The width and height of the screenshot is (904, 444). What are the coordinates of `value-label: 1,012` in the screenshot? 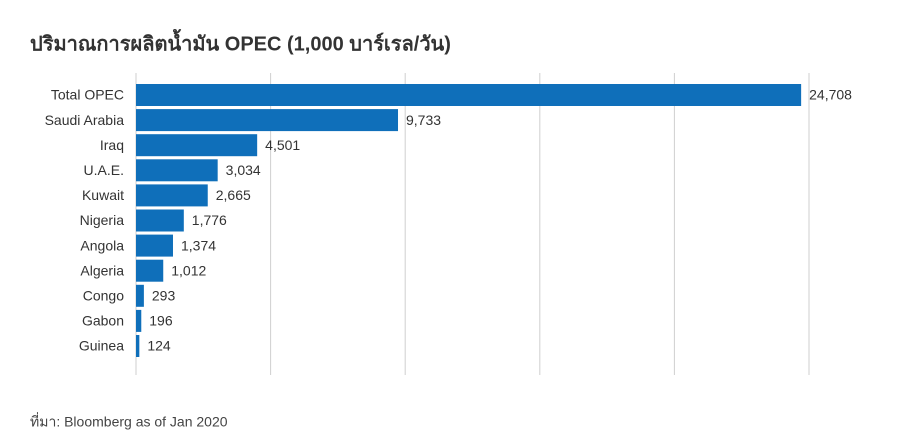 It's located at (188, 270).